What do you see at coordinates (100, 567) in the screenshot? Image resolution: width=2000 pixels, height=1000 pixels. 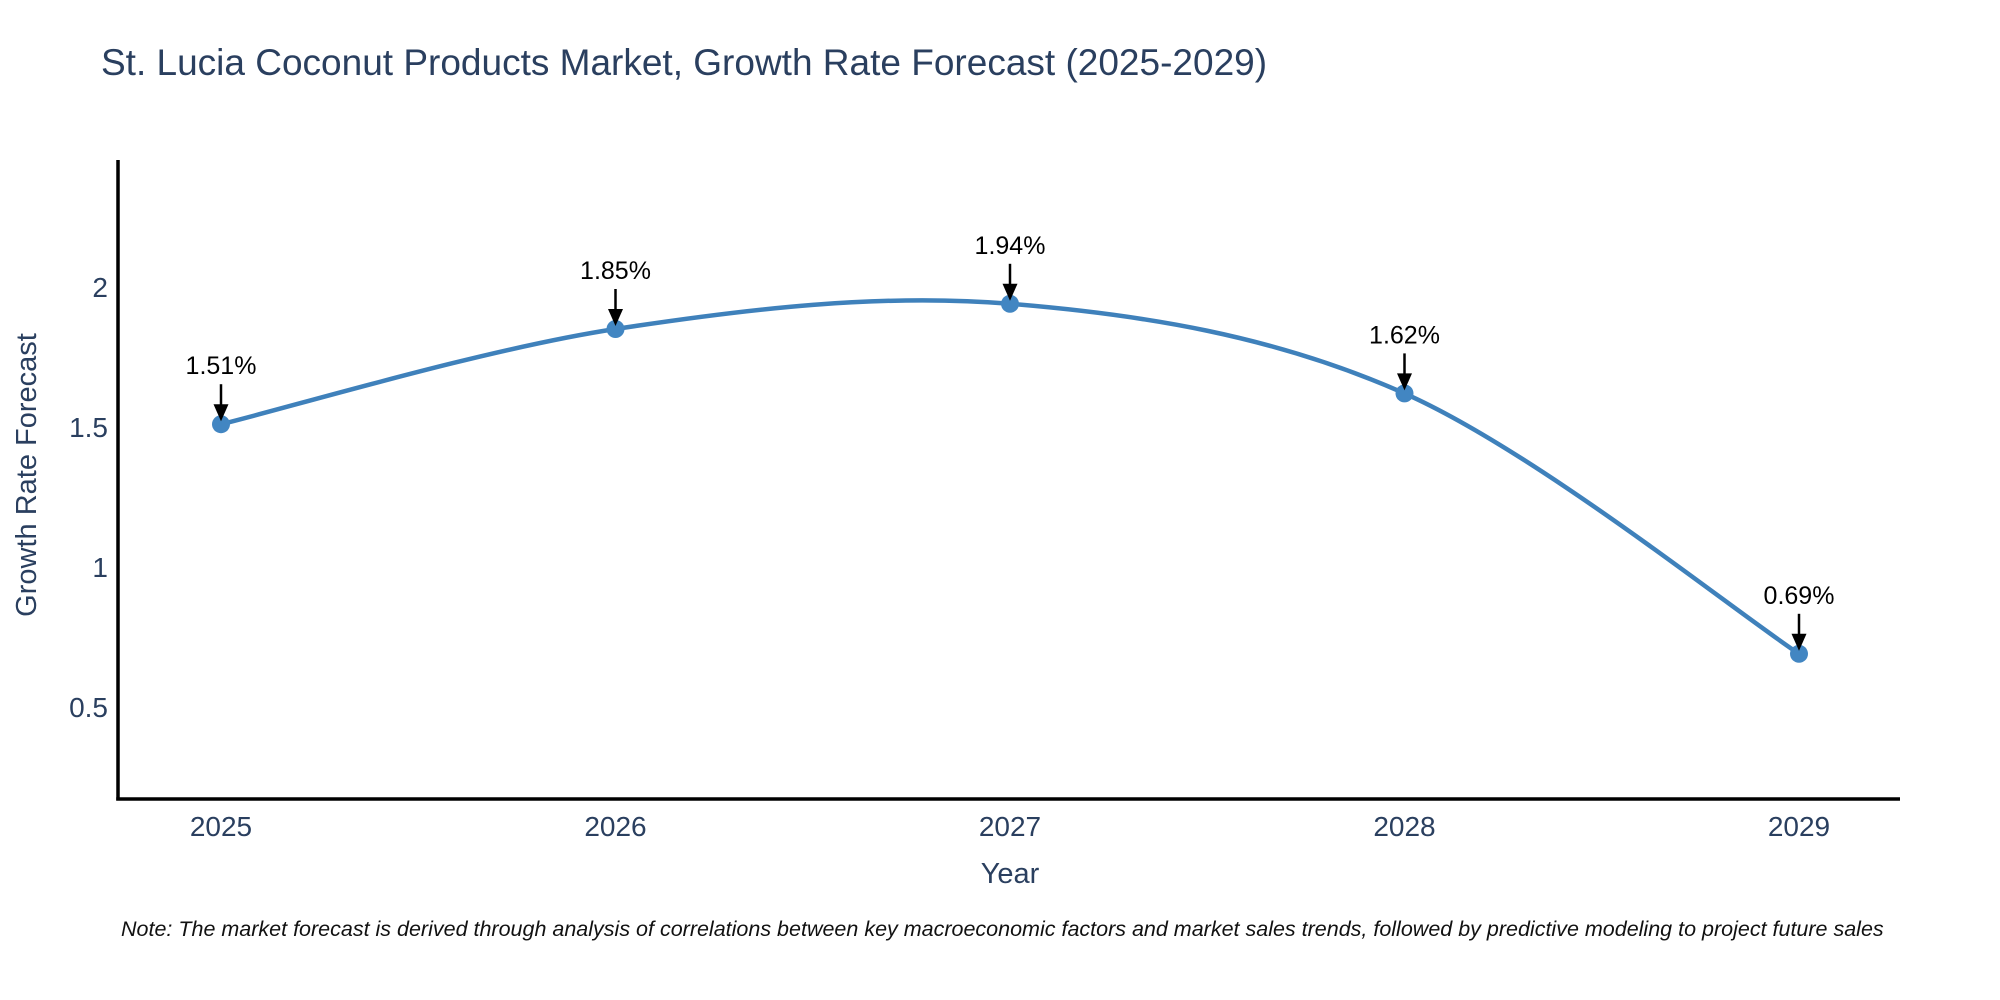 I see `y-tick-label: 1` at bounding box center [100, 567].